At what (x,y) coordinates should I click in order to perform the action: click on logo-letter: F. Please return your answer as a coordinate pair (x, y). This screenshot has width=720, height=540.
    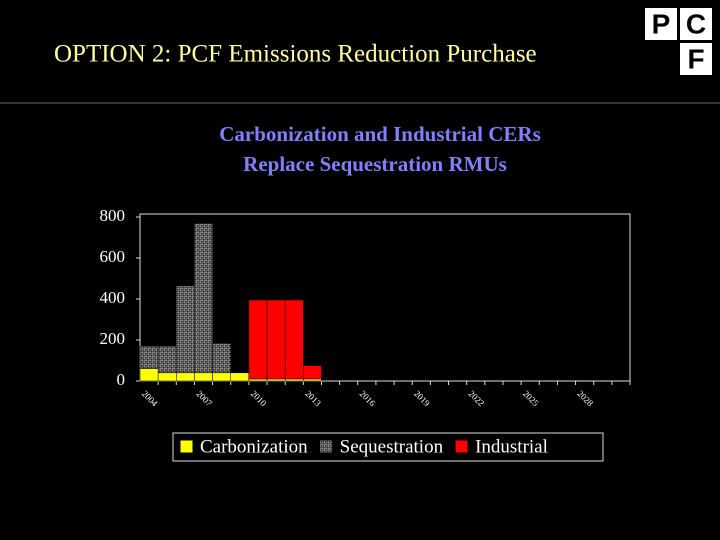
    Looking at the image, I should click on (695, 58).